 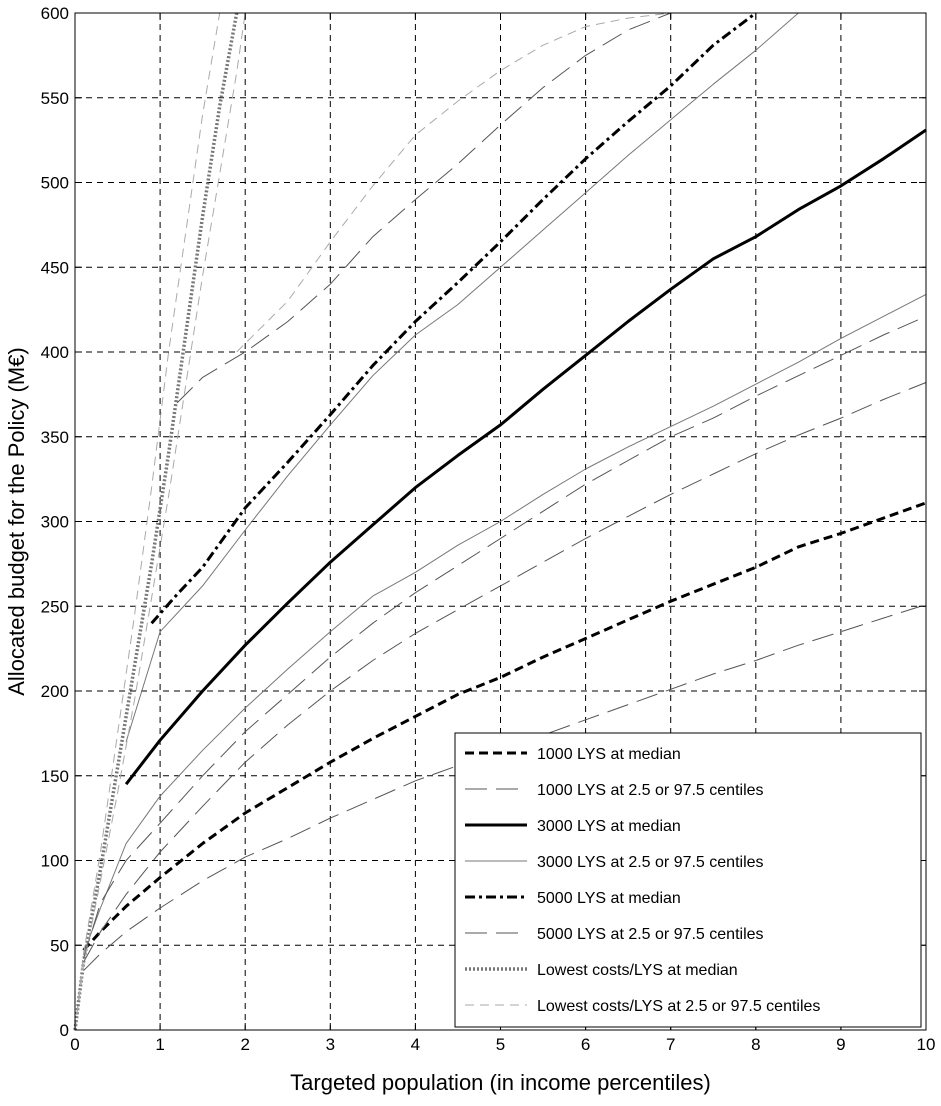 I want to click on legend-label-7: Lowest costs/LYS at 2.5 or 97.5 centiles, so click(x=678, y=1006).